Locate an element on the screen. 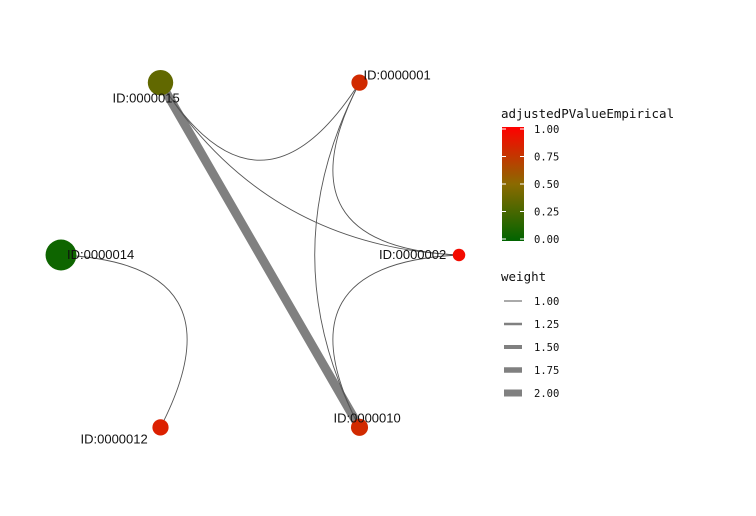 Image resolution: width=756 pixels, height=516 pixels. color-tick-label-1: 0.75 is located at coordinates (546, 158).